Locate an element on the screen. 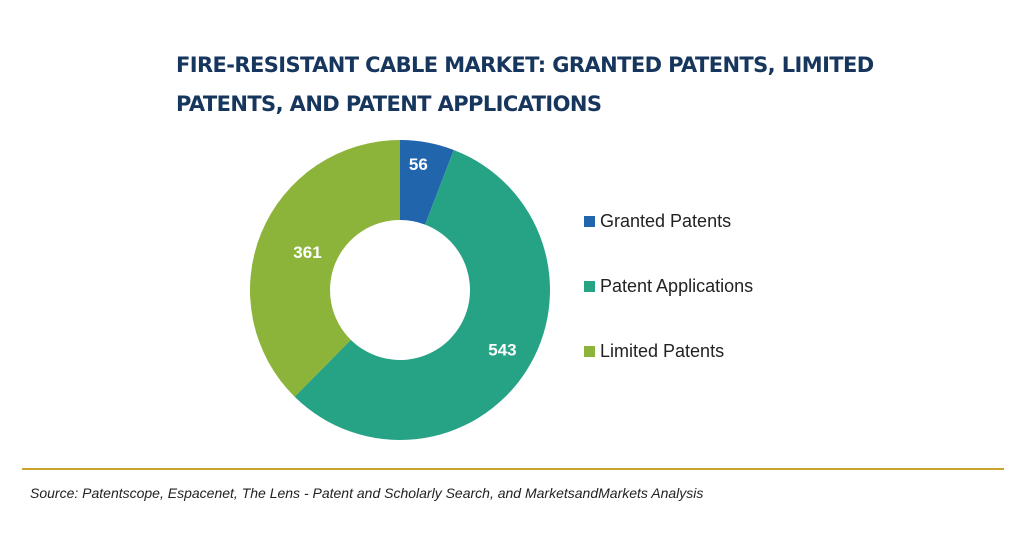 This screenshot has height=536, width=1024. data-label-limited-patents: 361 is located at coordinates (307, 252).